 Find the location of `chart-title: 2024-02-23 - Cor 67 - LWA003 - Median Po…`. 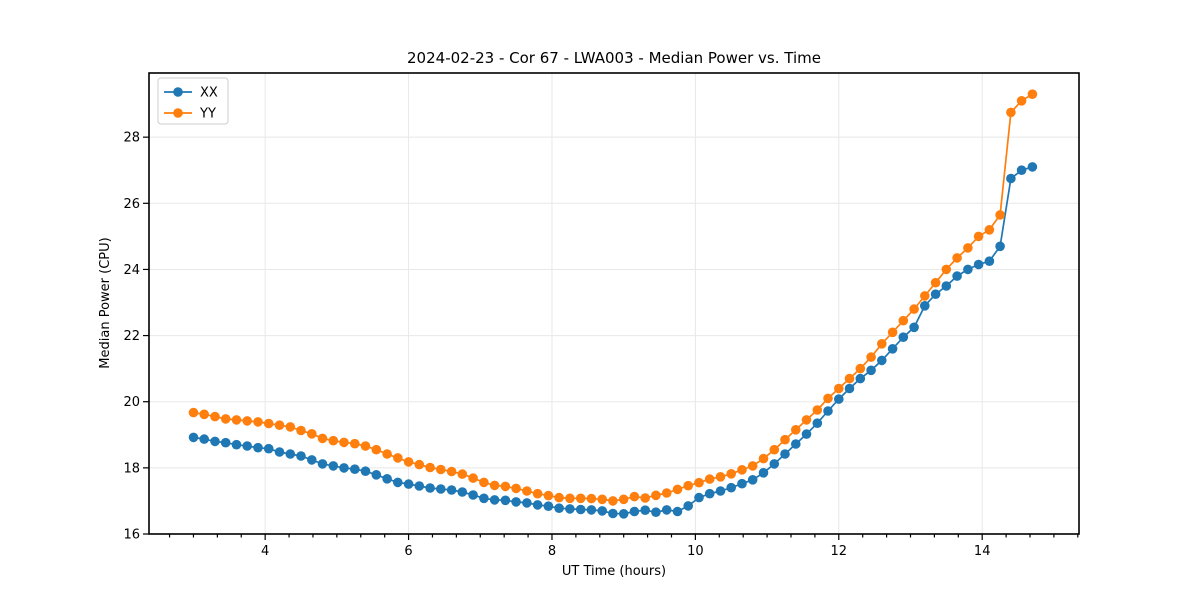

chart-title: 2024-02-23 - Cor 67 - LWA003 - Median Po… is located at coordinates (614, 58).